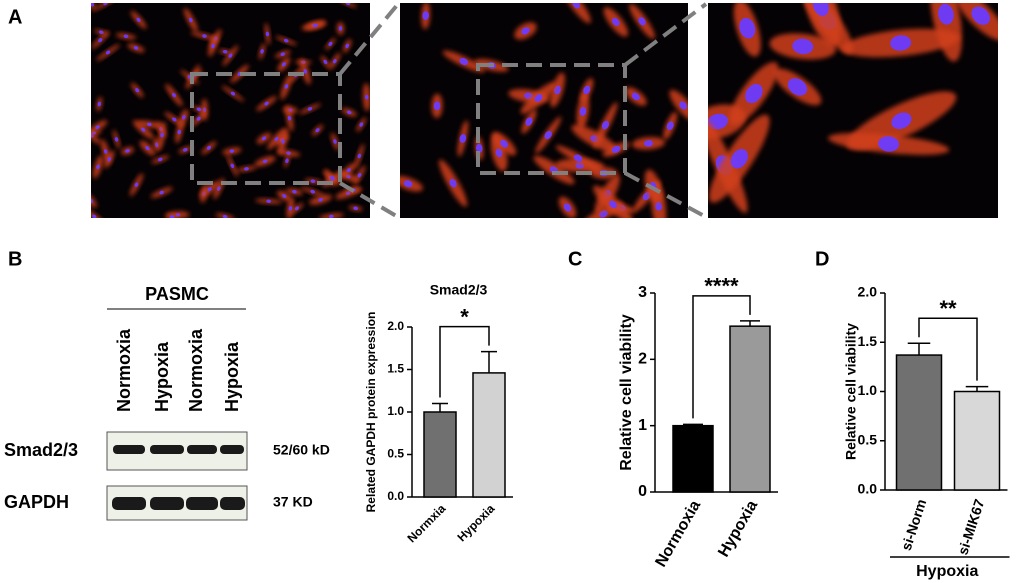 This screenshot has height=583, width=1026. What do you see at coordinates (721, 286) in the screenshot?
I see `significance: ****` at bounding box center [721, 286].